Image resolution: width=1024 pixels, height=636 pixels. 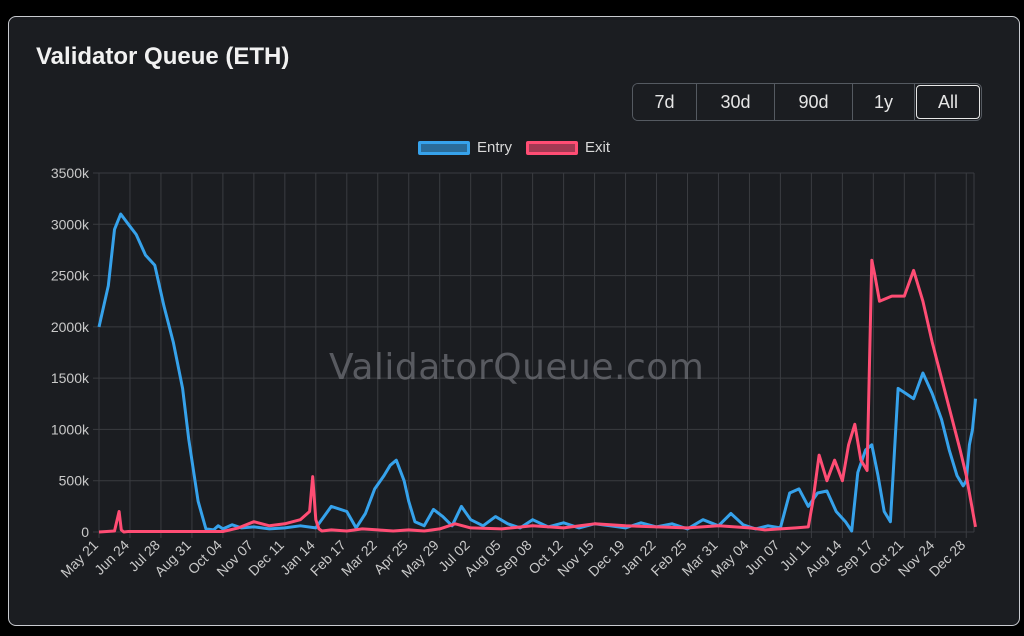 I want to click on range-all-button: All, so click(x=948, y=102).